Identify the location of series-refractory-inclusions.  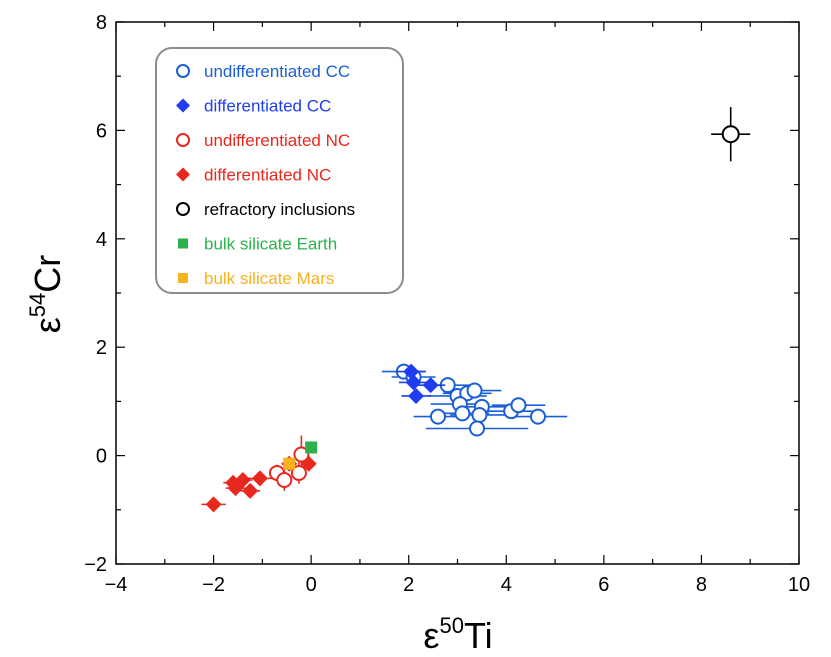
(731, 134).